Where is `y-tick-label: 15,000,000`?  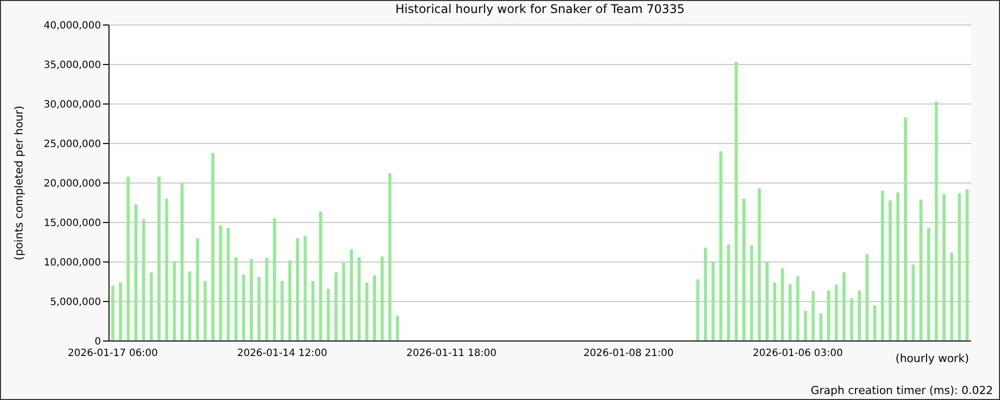 y-tick-label: 15,000,000 is located at coordinates (72, 224).